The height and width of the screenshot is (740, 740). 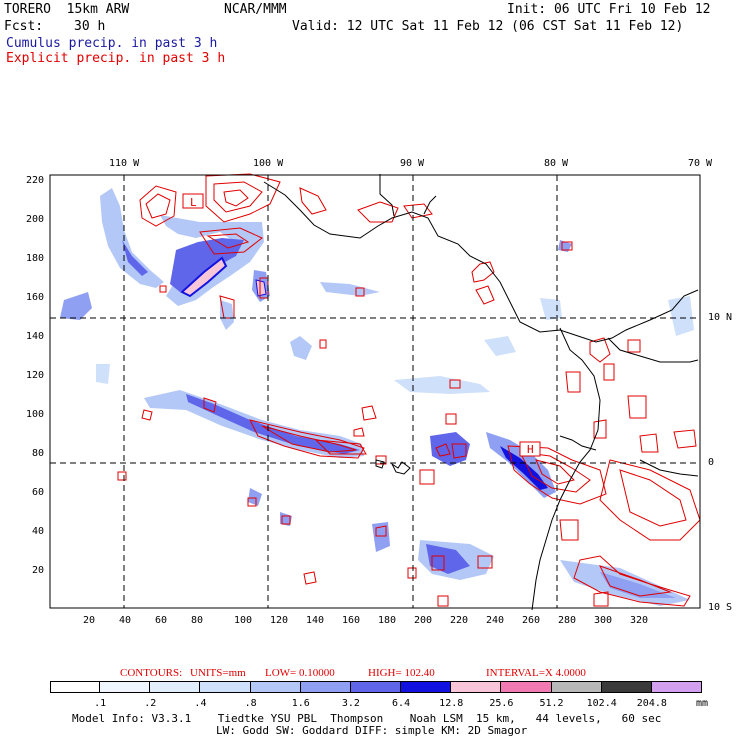 I want to click on y-tick: 40, so click(x=38, y=531).